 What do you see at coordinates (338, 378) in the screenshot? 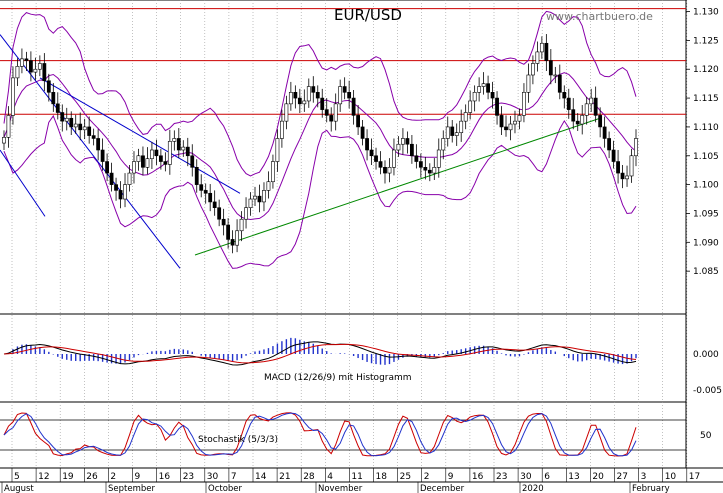
I see `macd-label: MACD (12/26/9) mit Histogramm` at bounding box center [338, 378].